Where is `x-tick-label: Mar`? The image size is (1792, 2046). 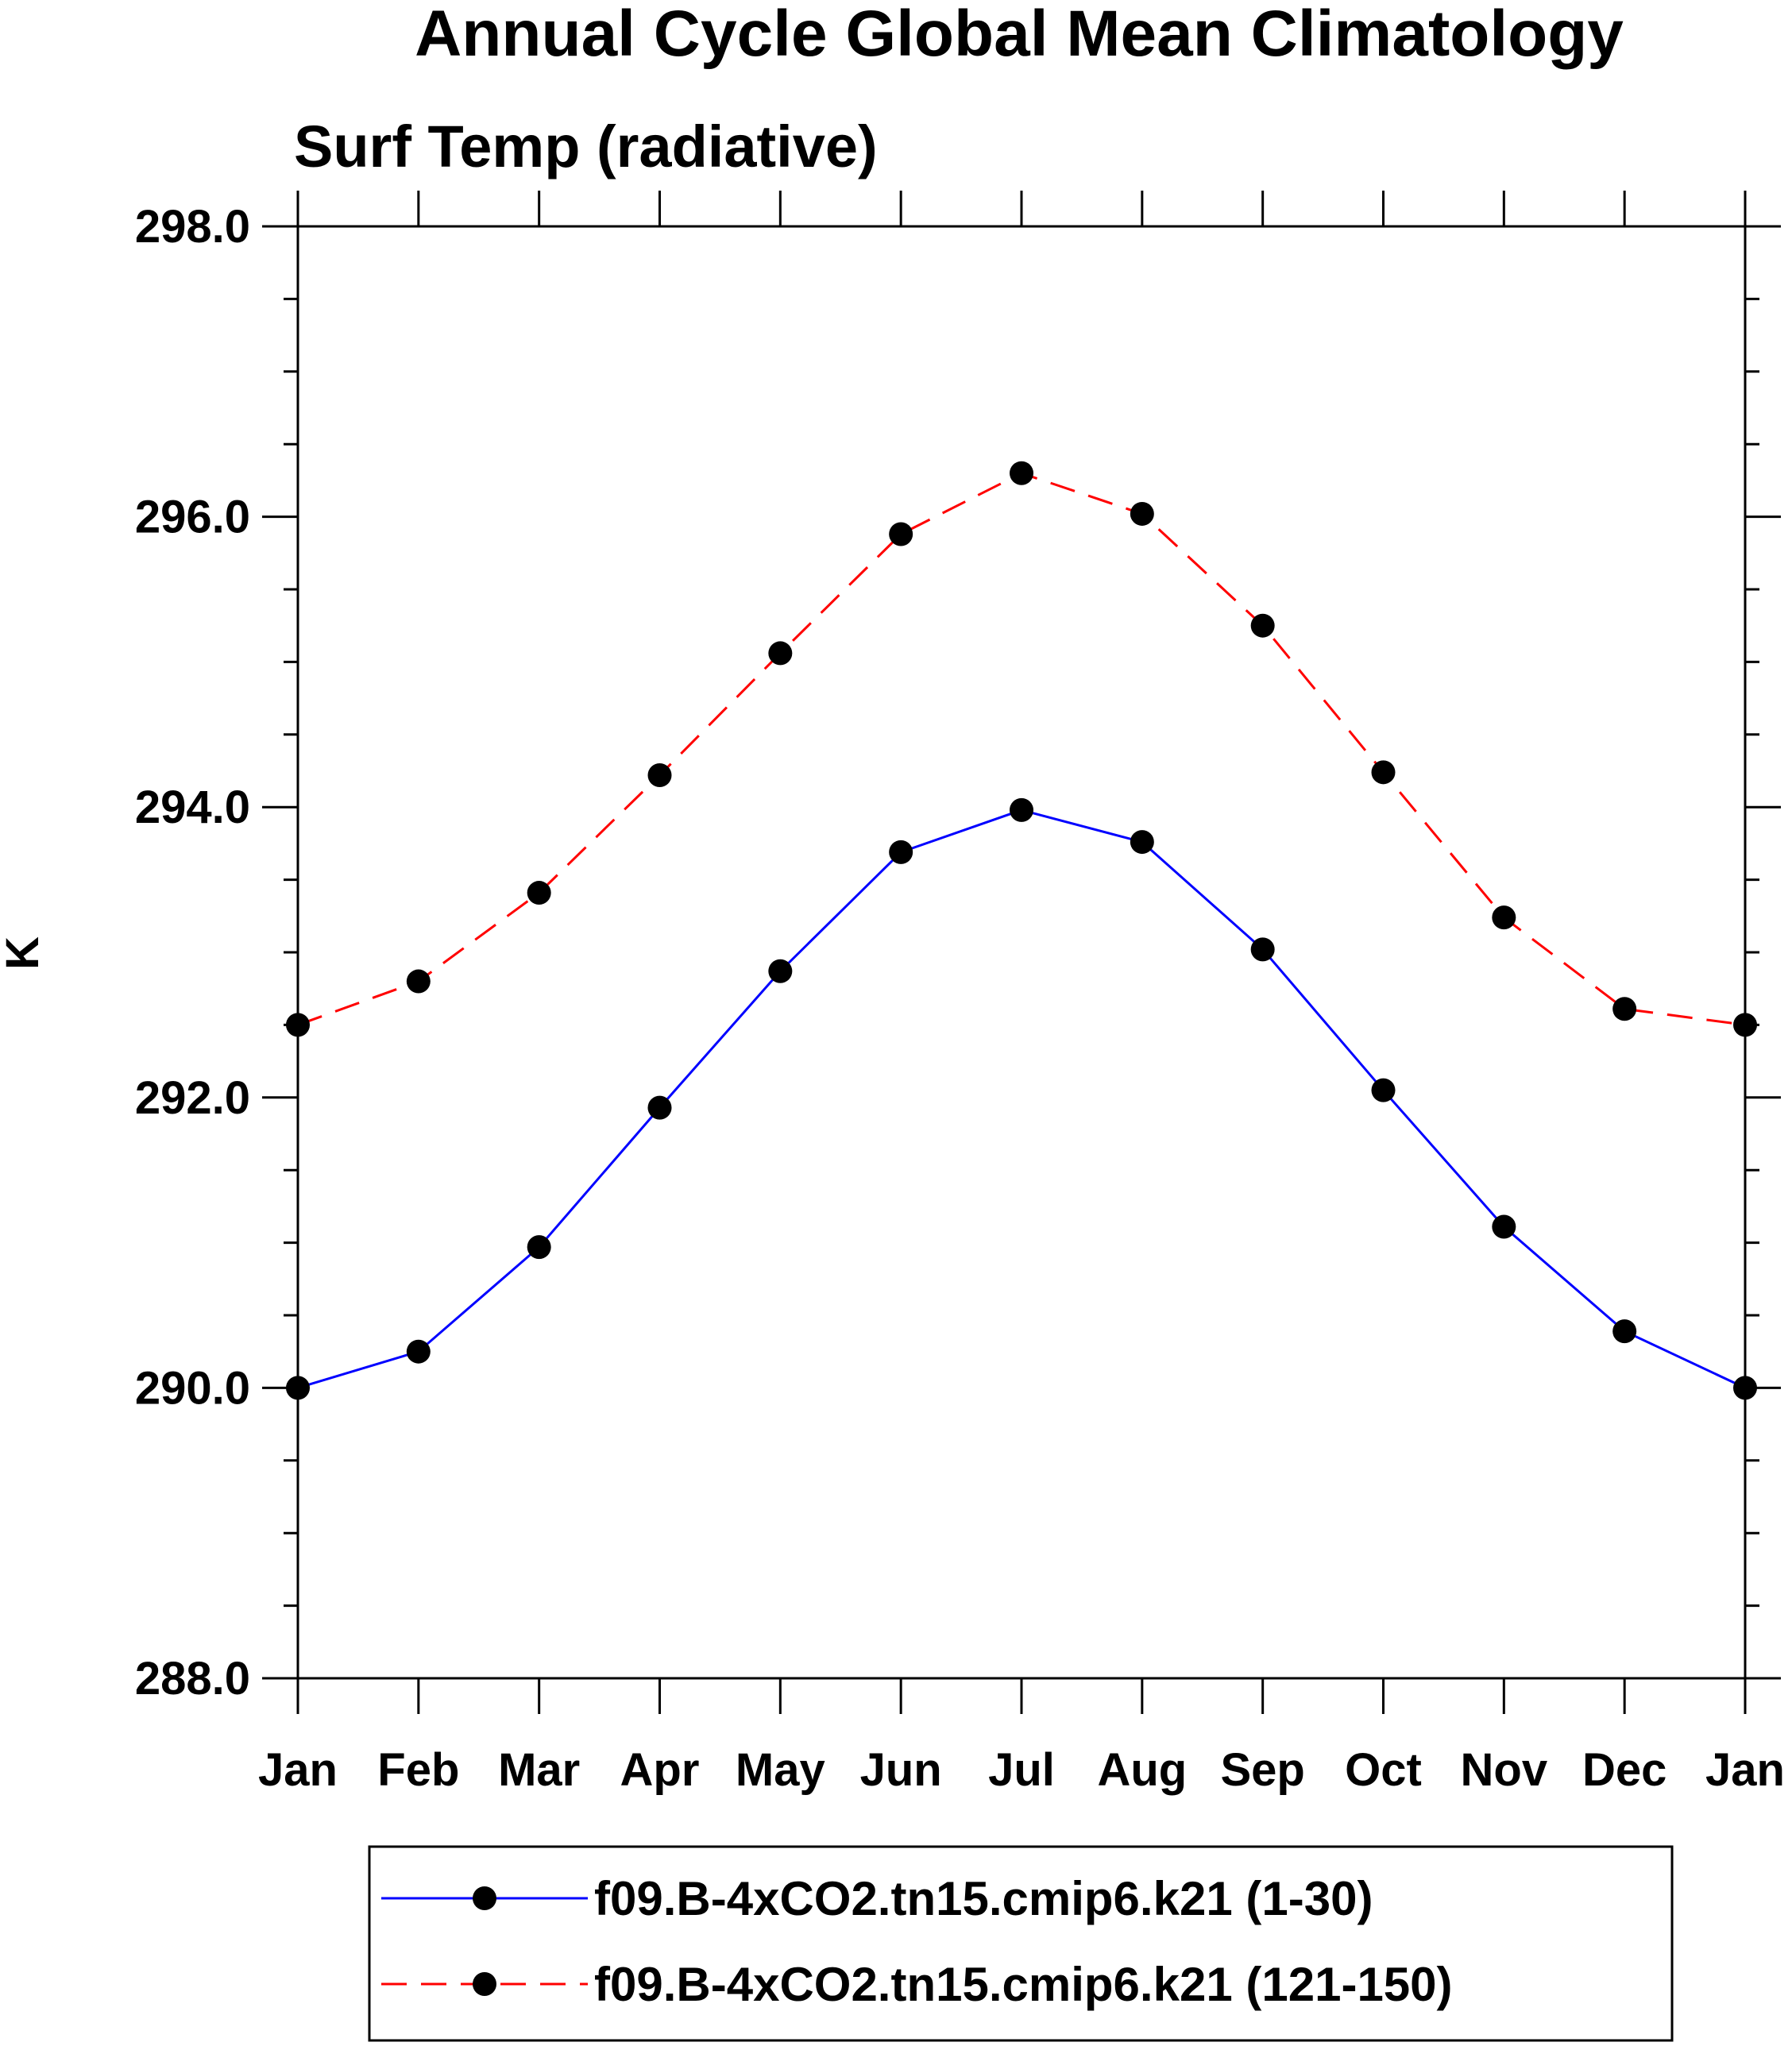
x-tick-label: Mar is located at coordinates (539, 1770).